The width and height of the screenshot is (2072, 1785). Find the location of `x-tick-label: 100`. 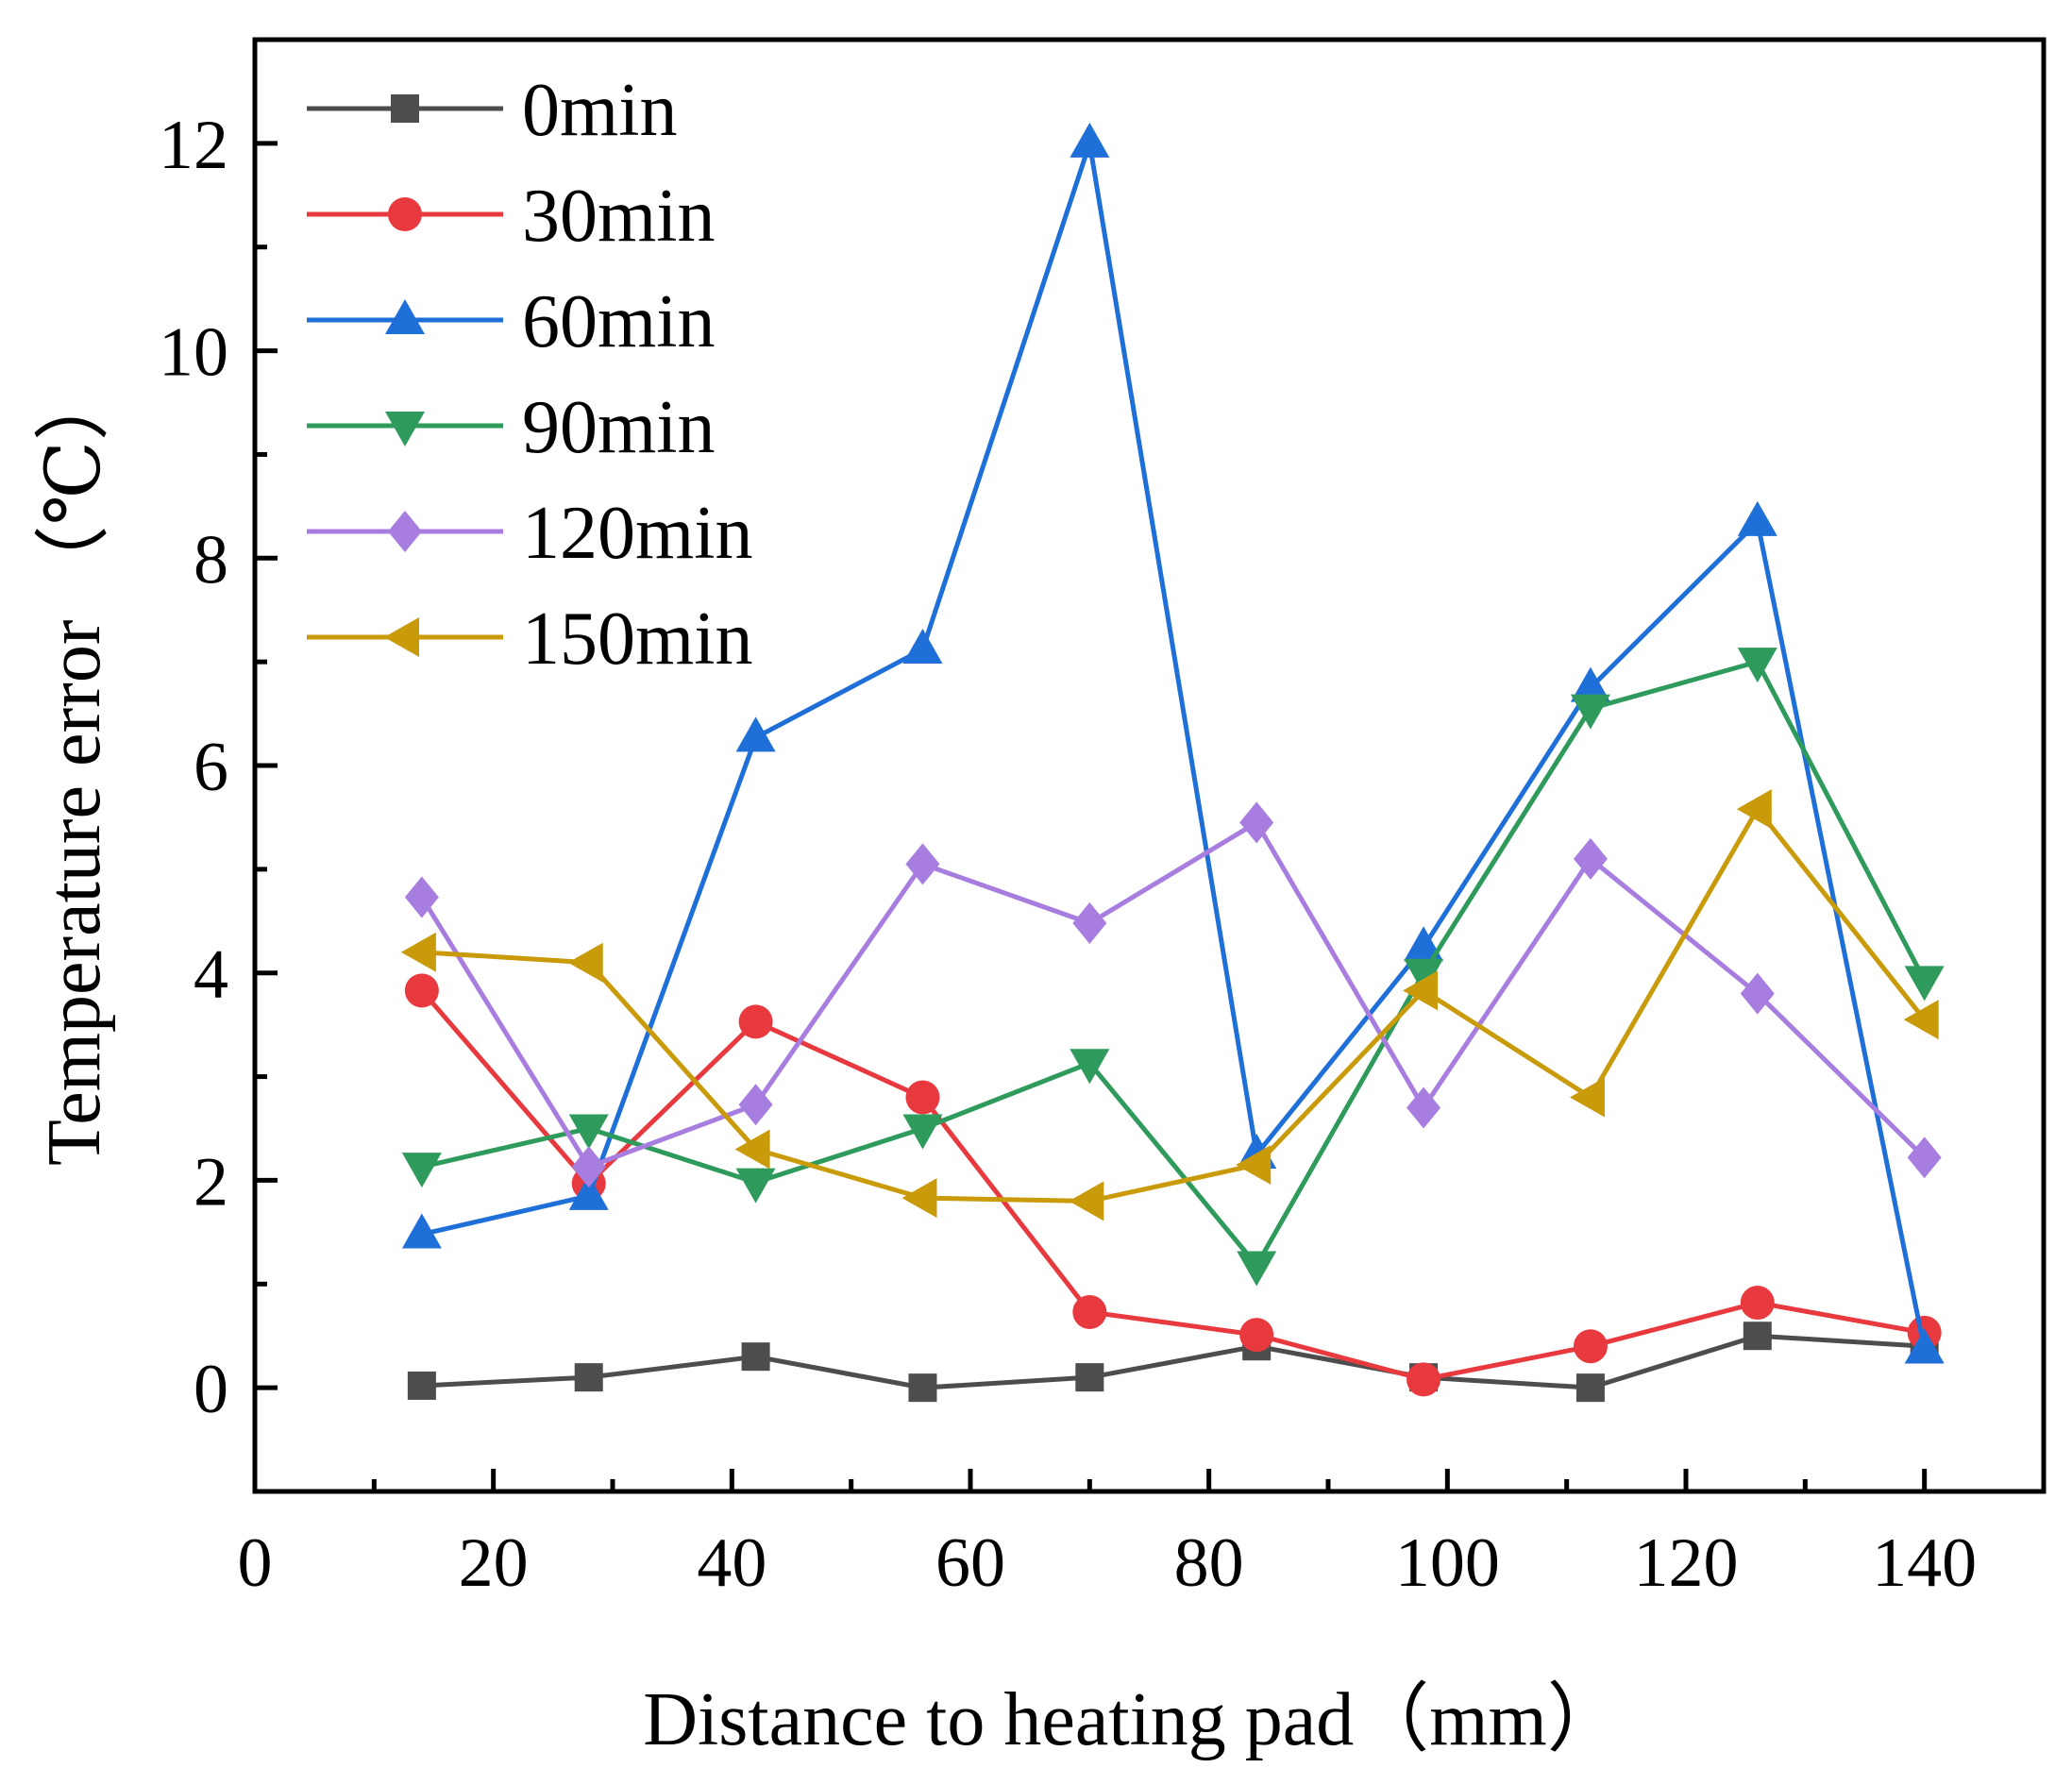

x-tick-label: 100 is located at coordinates (1447, 1563).